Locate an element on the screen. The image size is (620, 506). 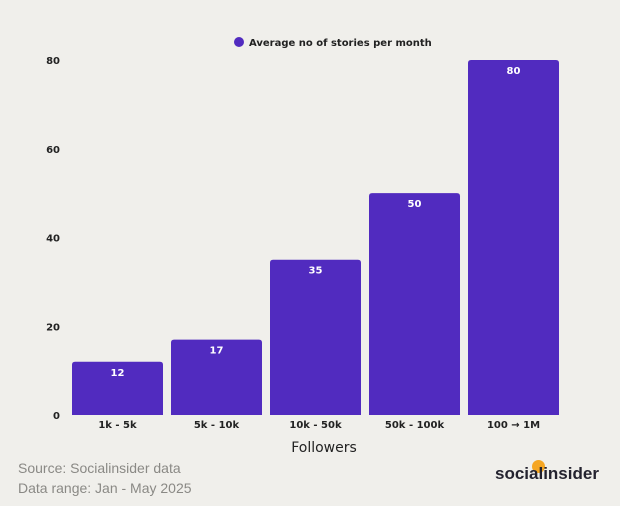
logo: socialinsider is located at coordinates (547, 473).